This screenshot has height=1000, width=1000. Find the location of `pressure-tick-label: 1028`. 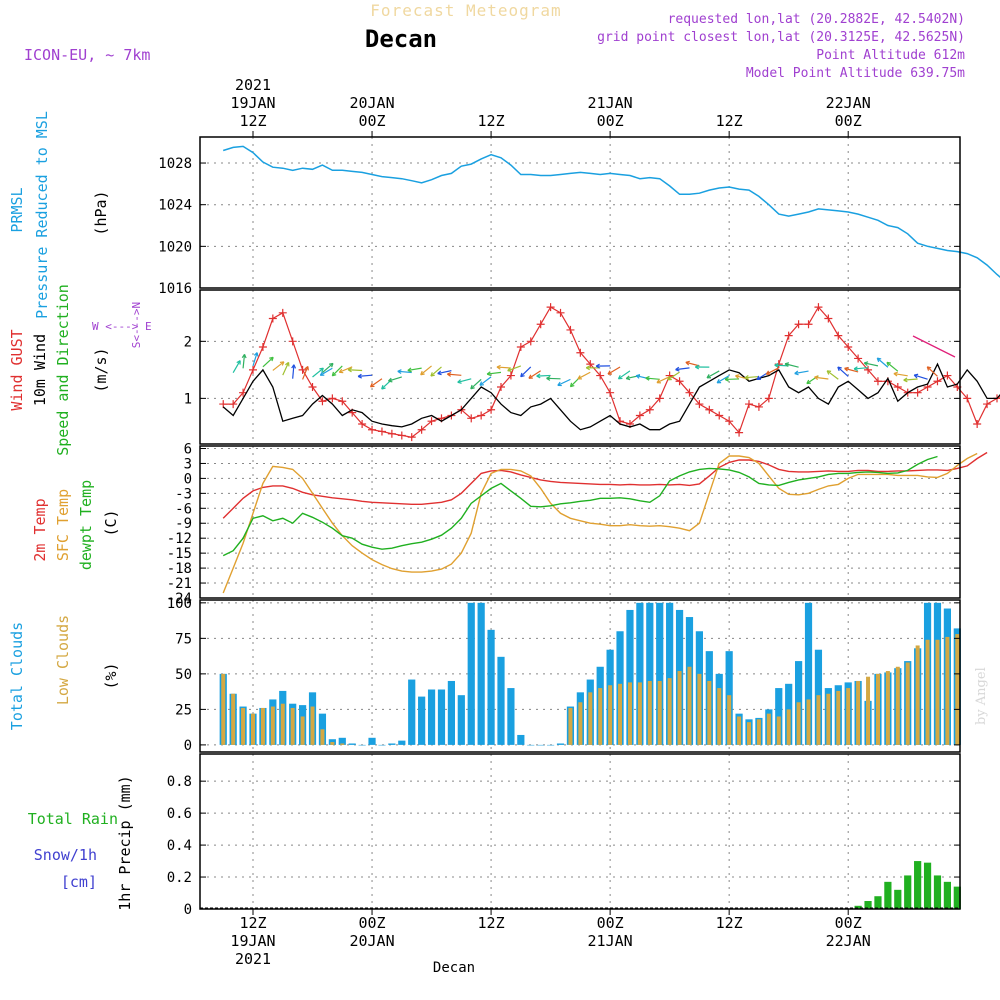

pressure-tick-label: 1028 is located at coordinates (175, 164).